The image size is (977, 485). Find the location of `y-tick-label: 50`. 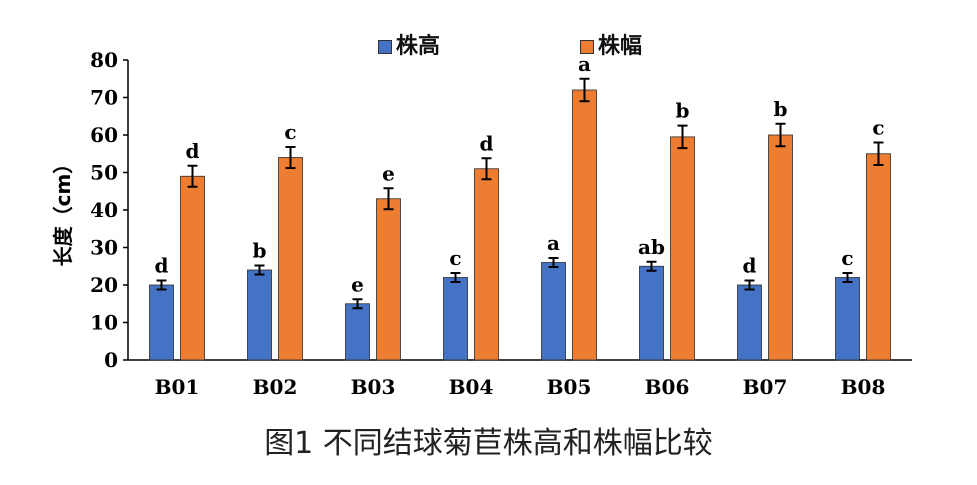

y-tick-label: 50 is located at coordinates (104, 173).